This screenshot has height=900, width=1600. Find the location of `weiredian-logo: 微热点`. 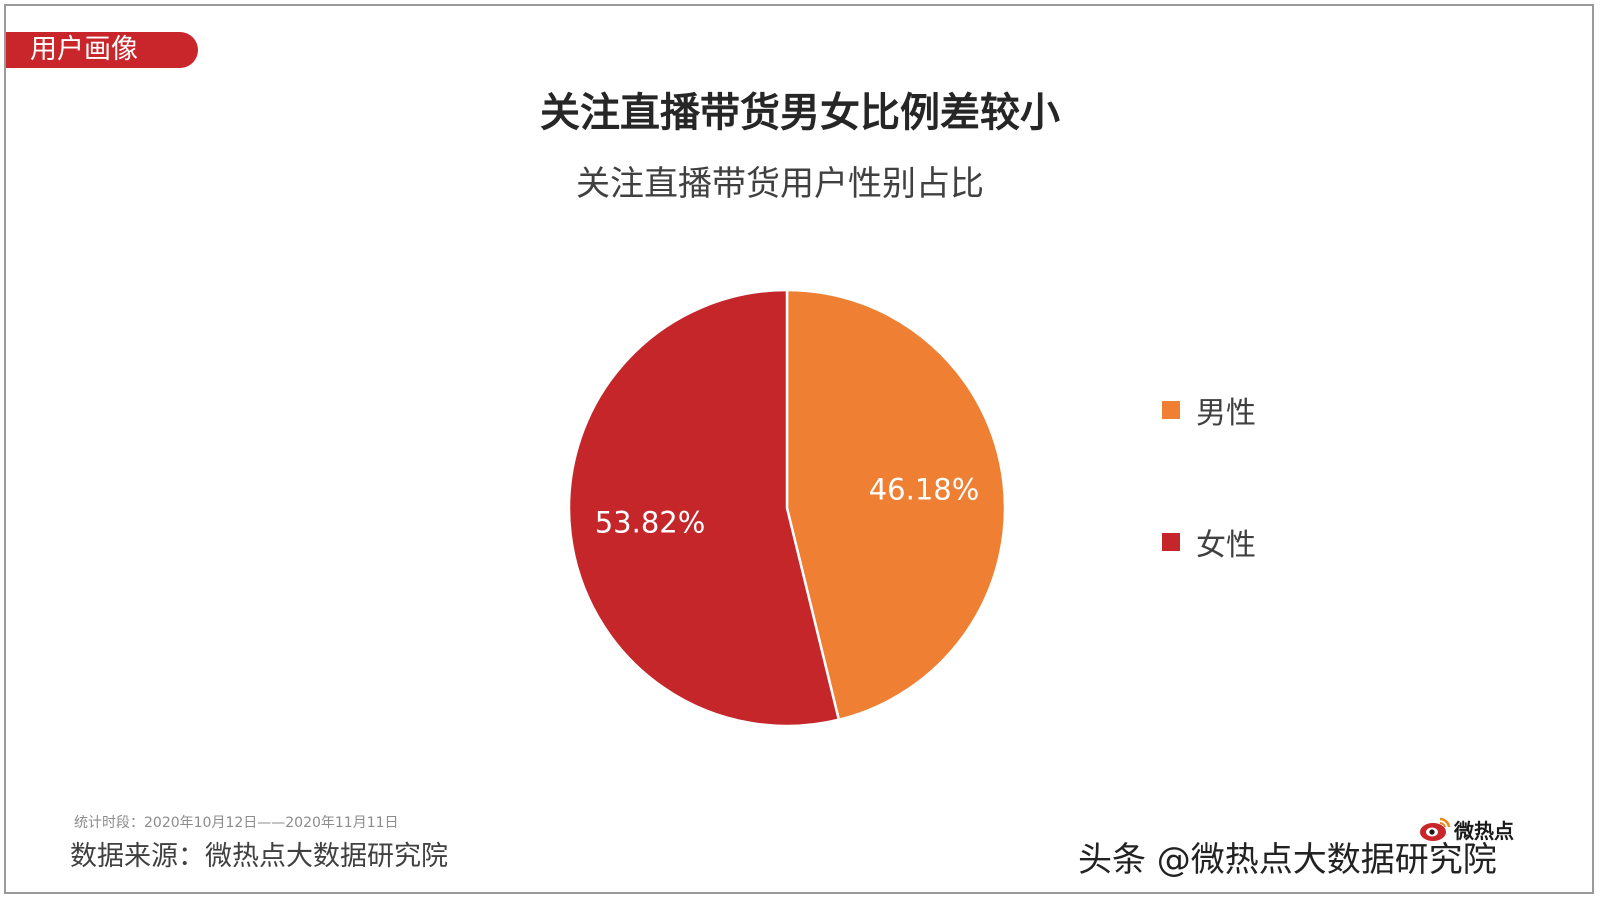

weiredian-logo: 微热点 is located at coordinates (1478, 829).